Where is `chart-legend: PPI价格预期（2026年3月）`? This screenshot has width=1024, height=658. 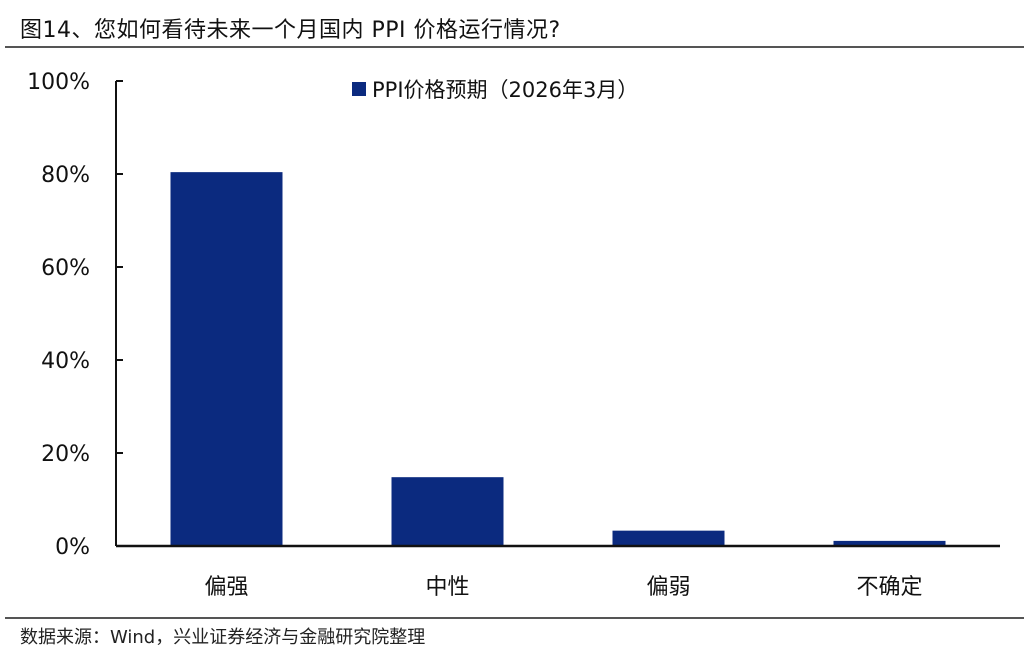 chart-legend: PPI价格预期（2026年3月） is located at coordinates (495, 89).